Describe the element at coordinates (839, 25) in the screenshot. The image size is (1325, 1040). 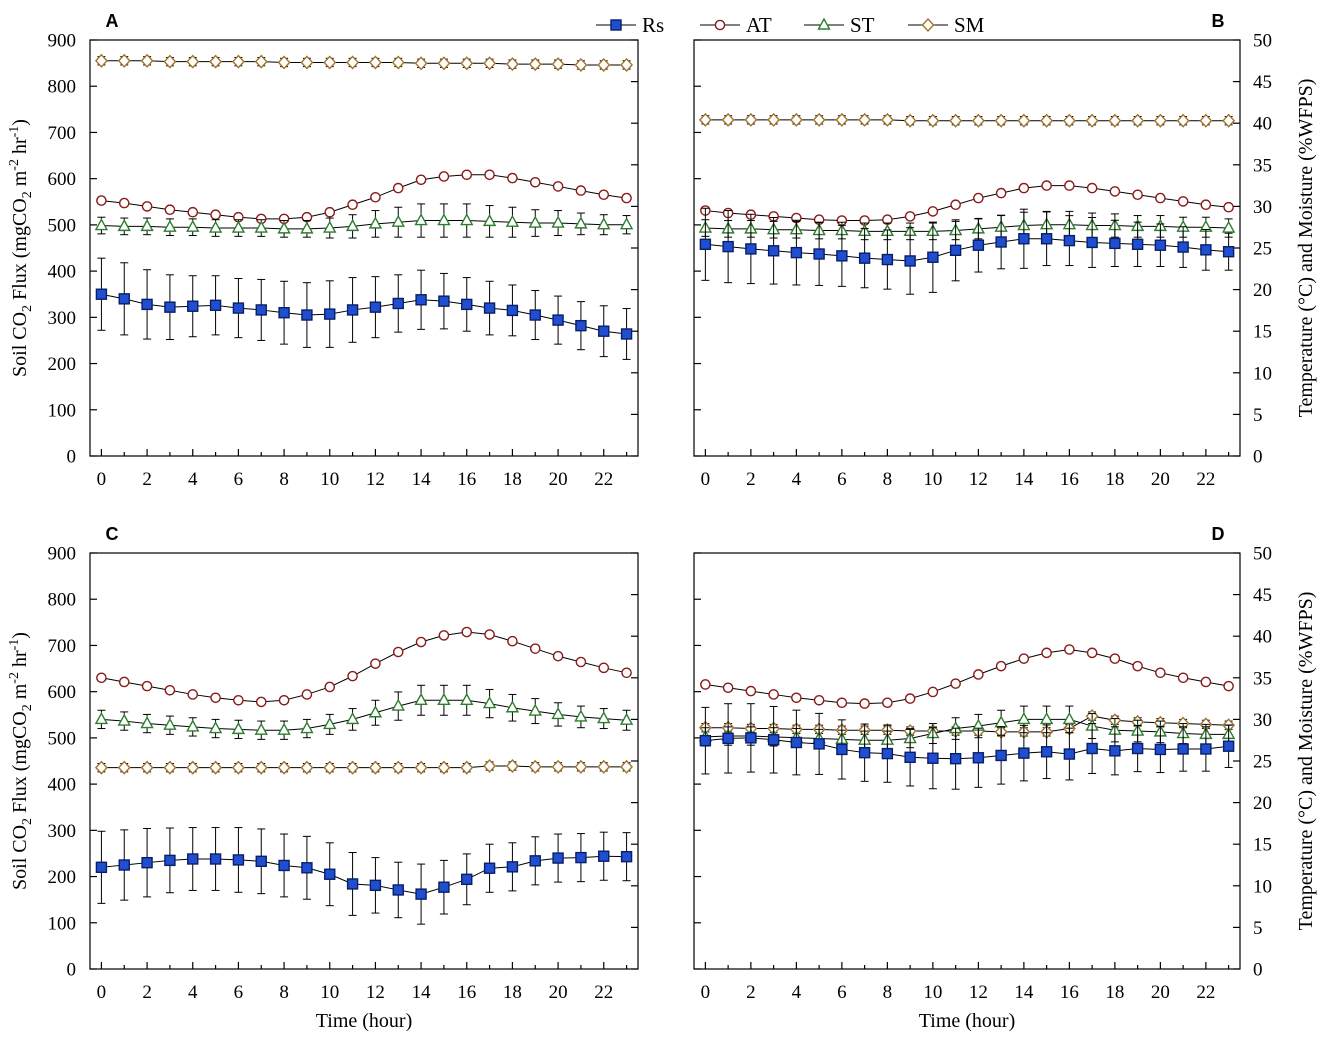
I see `legend-entry-ST: ST` at that location.